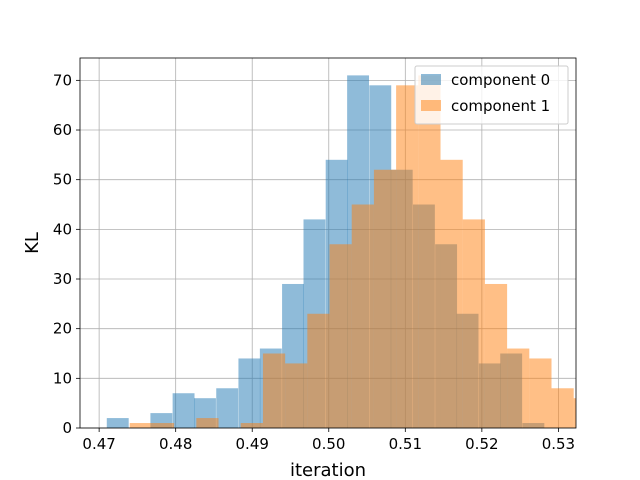 The height and width of the screenshot is (480, 640). What do you see at coordinates (62, 180) in the screenshot?
I see `y-tick-label: 50` at bounding box center [62, 180].